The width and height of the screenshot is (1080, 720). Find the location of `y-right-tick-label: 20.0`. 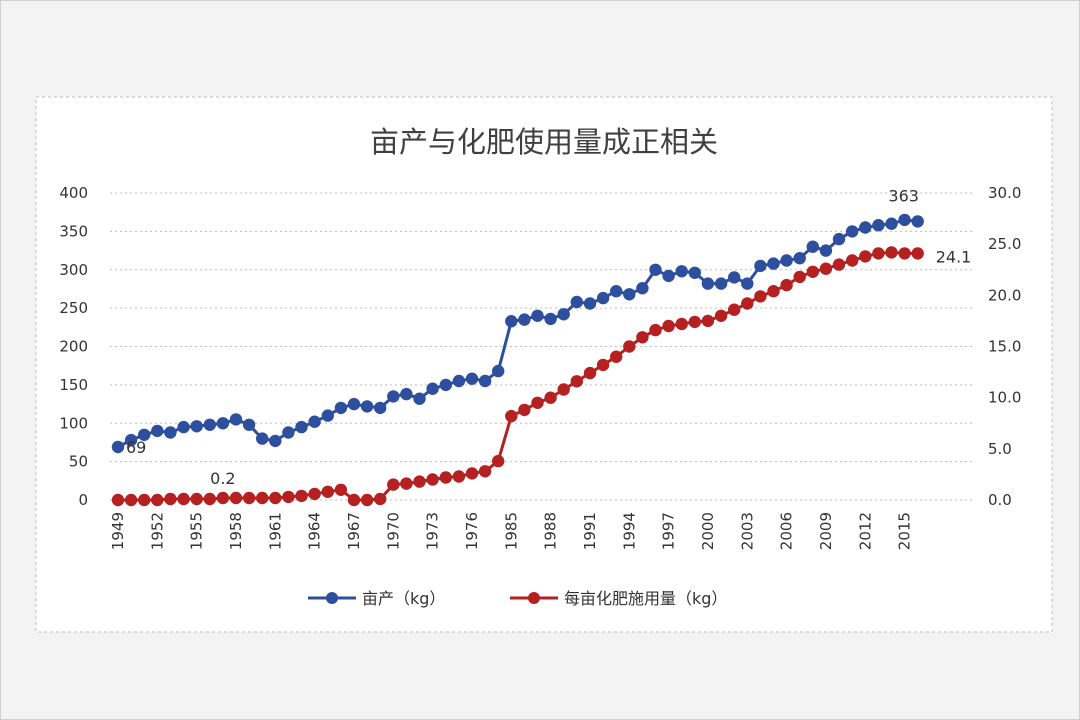

y-right-tick-label: 20.0 is located at coordinates (1004, 295).